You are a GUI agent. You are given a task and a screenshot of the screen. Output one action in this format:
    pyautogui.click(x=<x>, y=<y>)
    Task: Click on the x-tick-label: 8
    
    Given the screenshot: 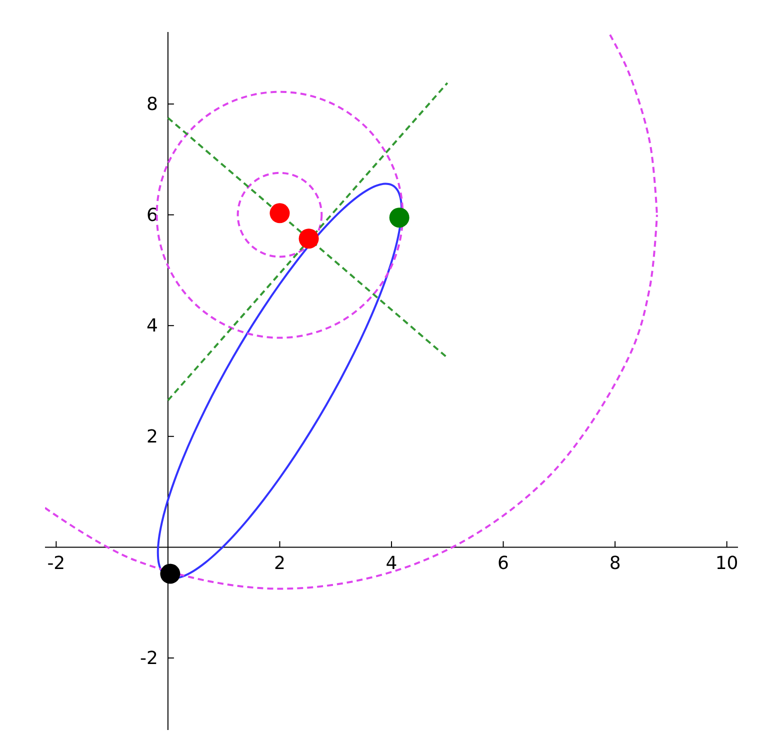 What is the action you would take?
    pyautogui.click(x=615, y=563)
    